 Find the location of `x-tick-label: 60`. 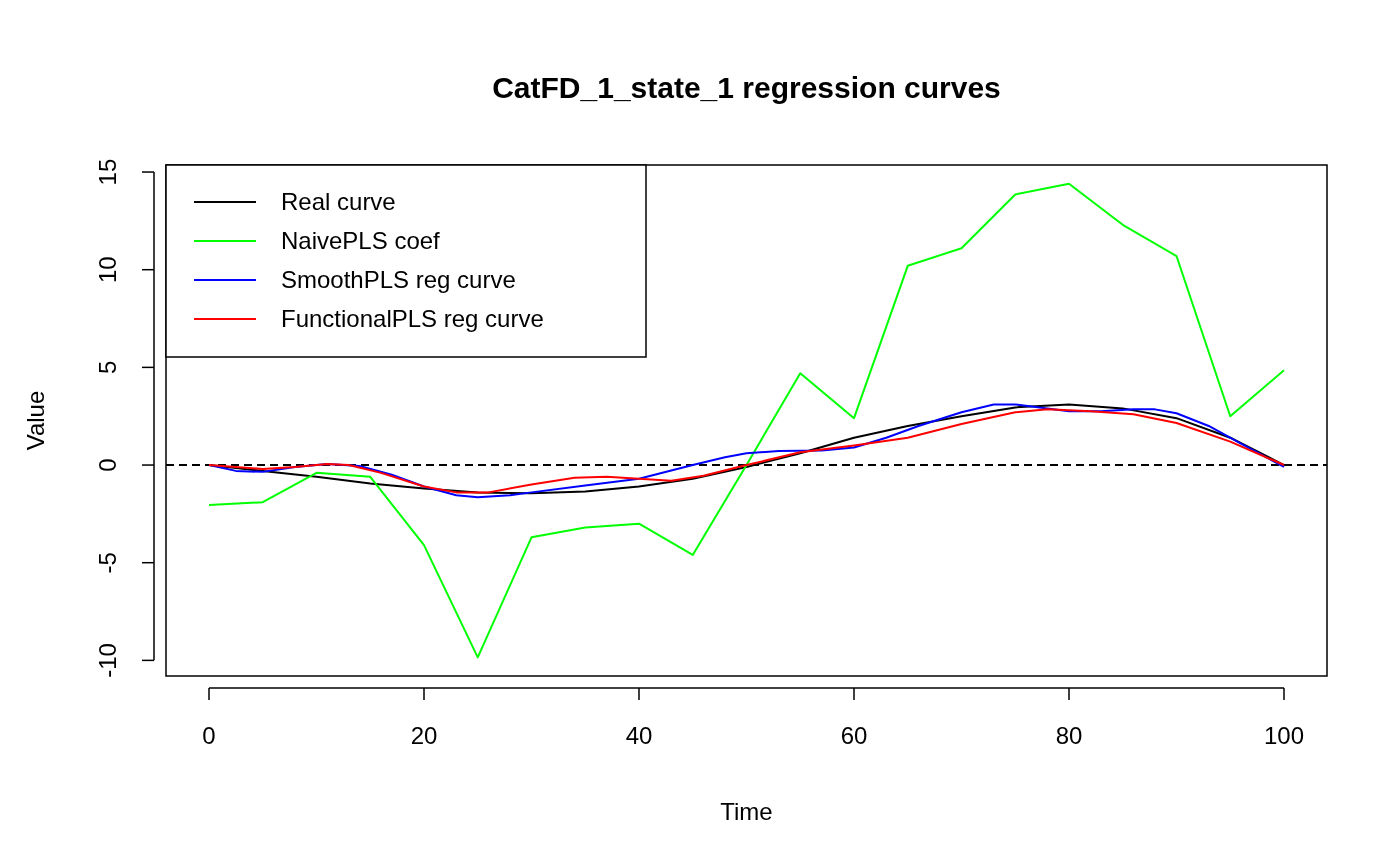

x-tick-label: 60 is located at coordinates (854, 735).